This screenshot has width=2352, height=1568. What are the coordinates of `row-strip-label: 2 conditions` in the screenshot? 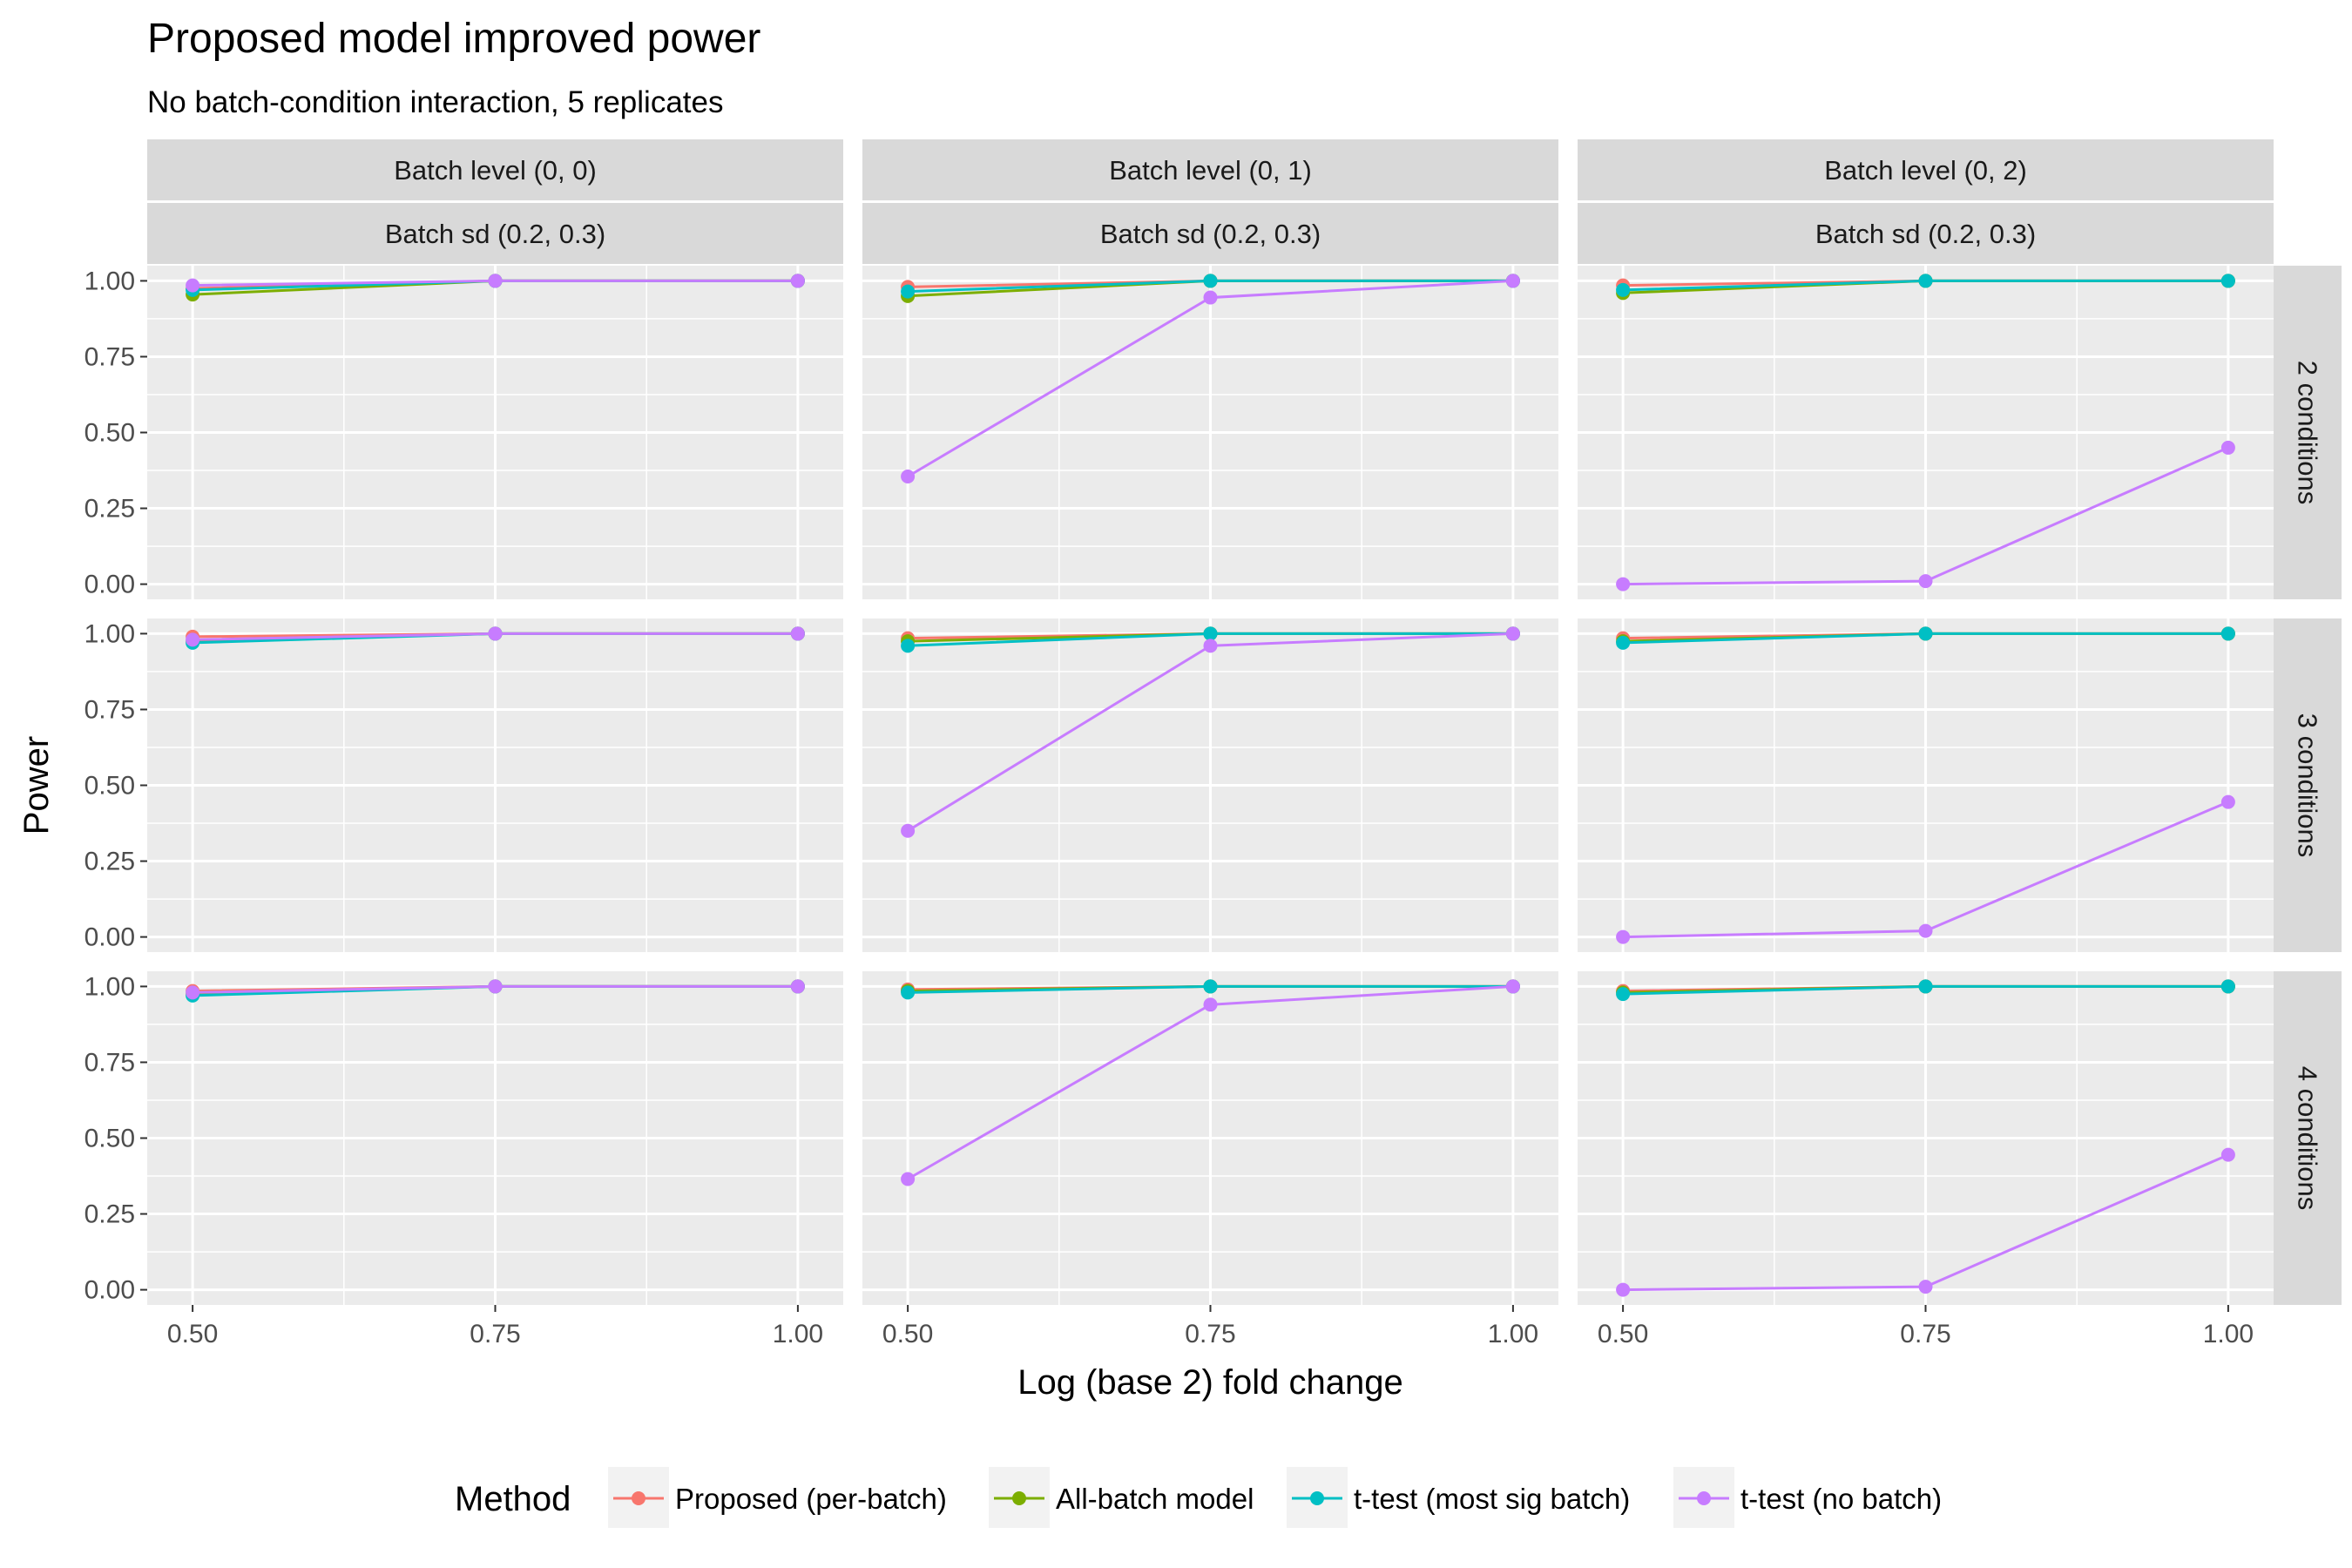 It's located at (2308, 432).